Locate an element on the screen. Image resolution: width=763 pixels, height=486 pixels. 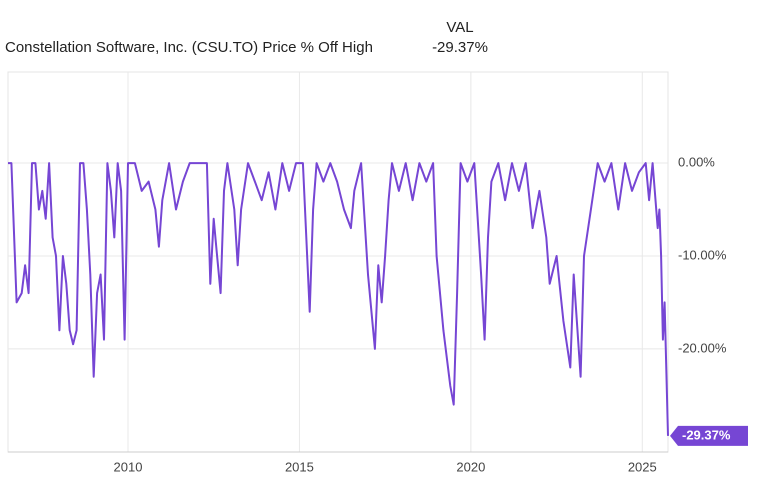
value-label: -29.37% is located at coordinates (706, 434).